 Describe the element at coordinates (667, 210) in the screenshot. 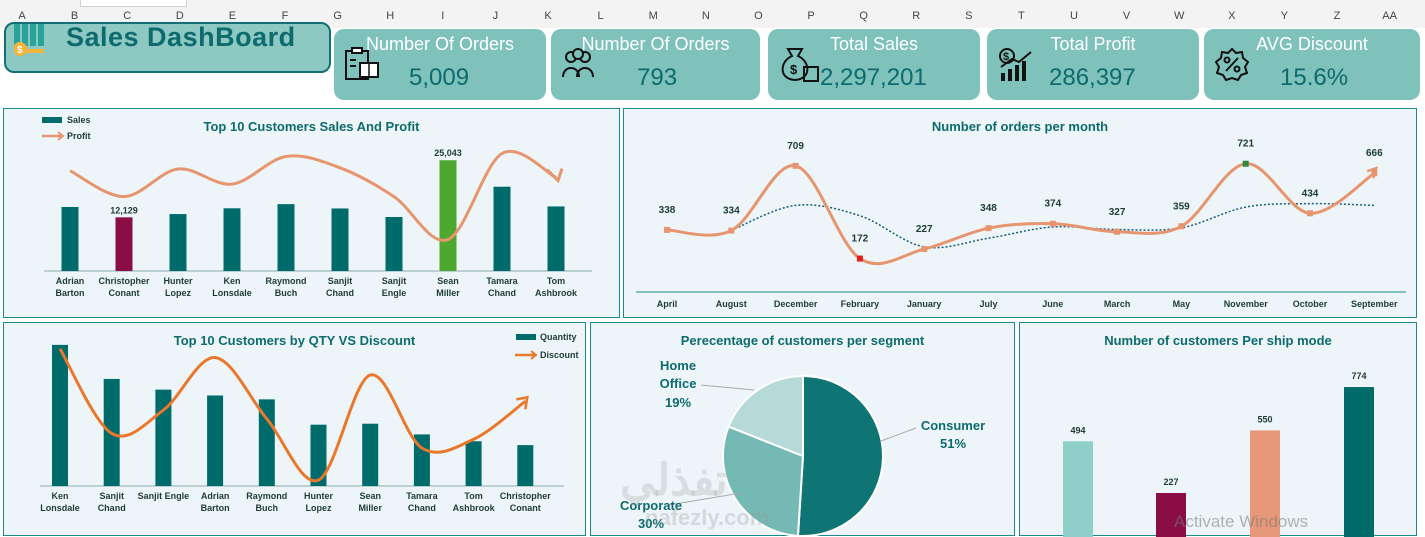

I see `data-label: 338` at that location.